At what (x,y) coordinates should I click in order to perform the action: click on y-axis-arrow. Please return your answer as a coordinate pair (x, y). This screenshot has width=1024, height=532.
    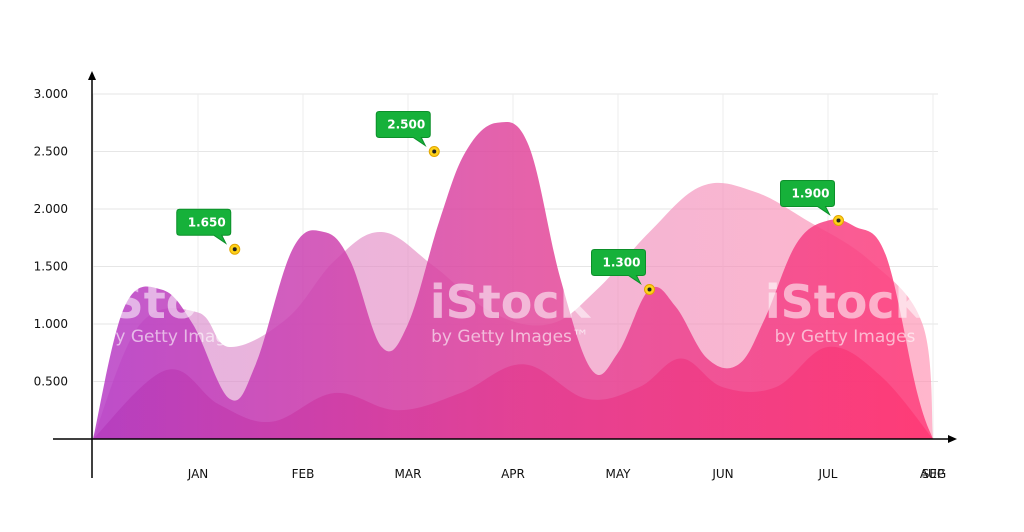
    Looking at the image, I should click on (92, 75).